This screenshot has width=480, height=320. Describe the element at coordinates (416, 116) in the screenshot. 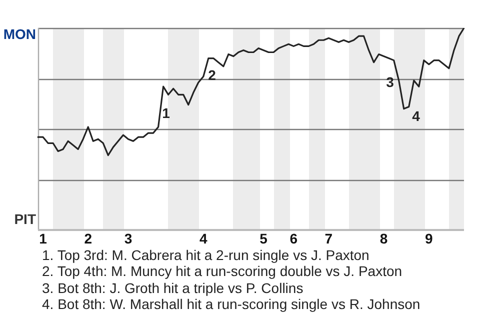

I see `annotation: 4` at that location.